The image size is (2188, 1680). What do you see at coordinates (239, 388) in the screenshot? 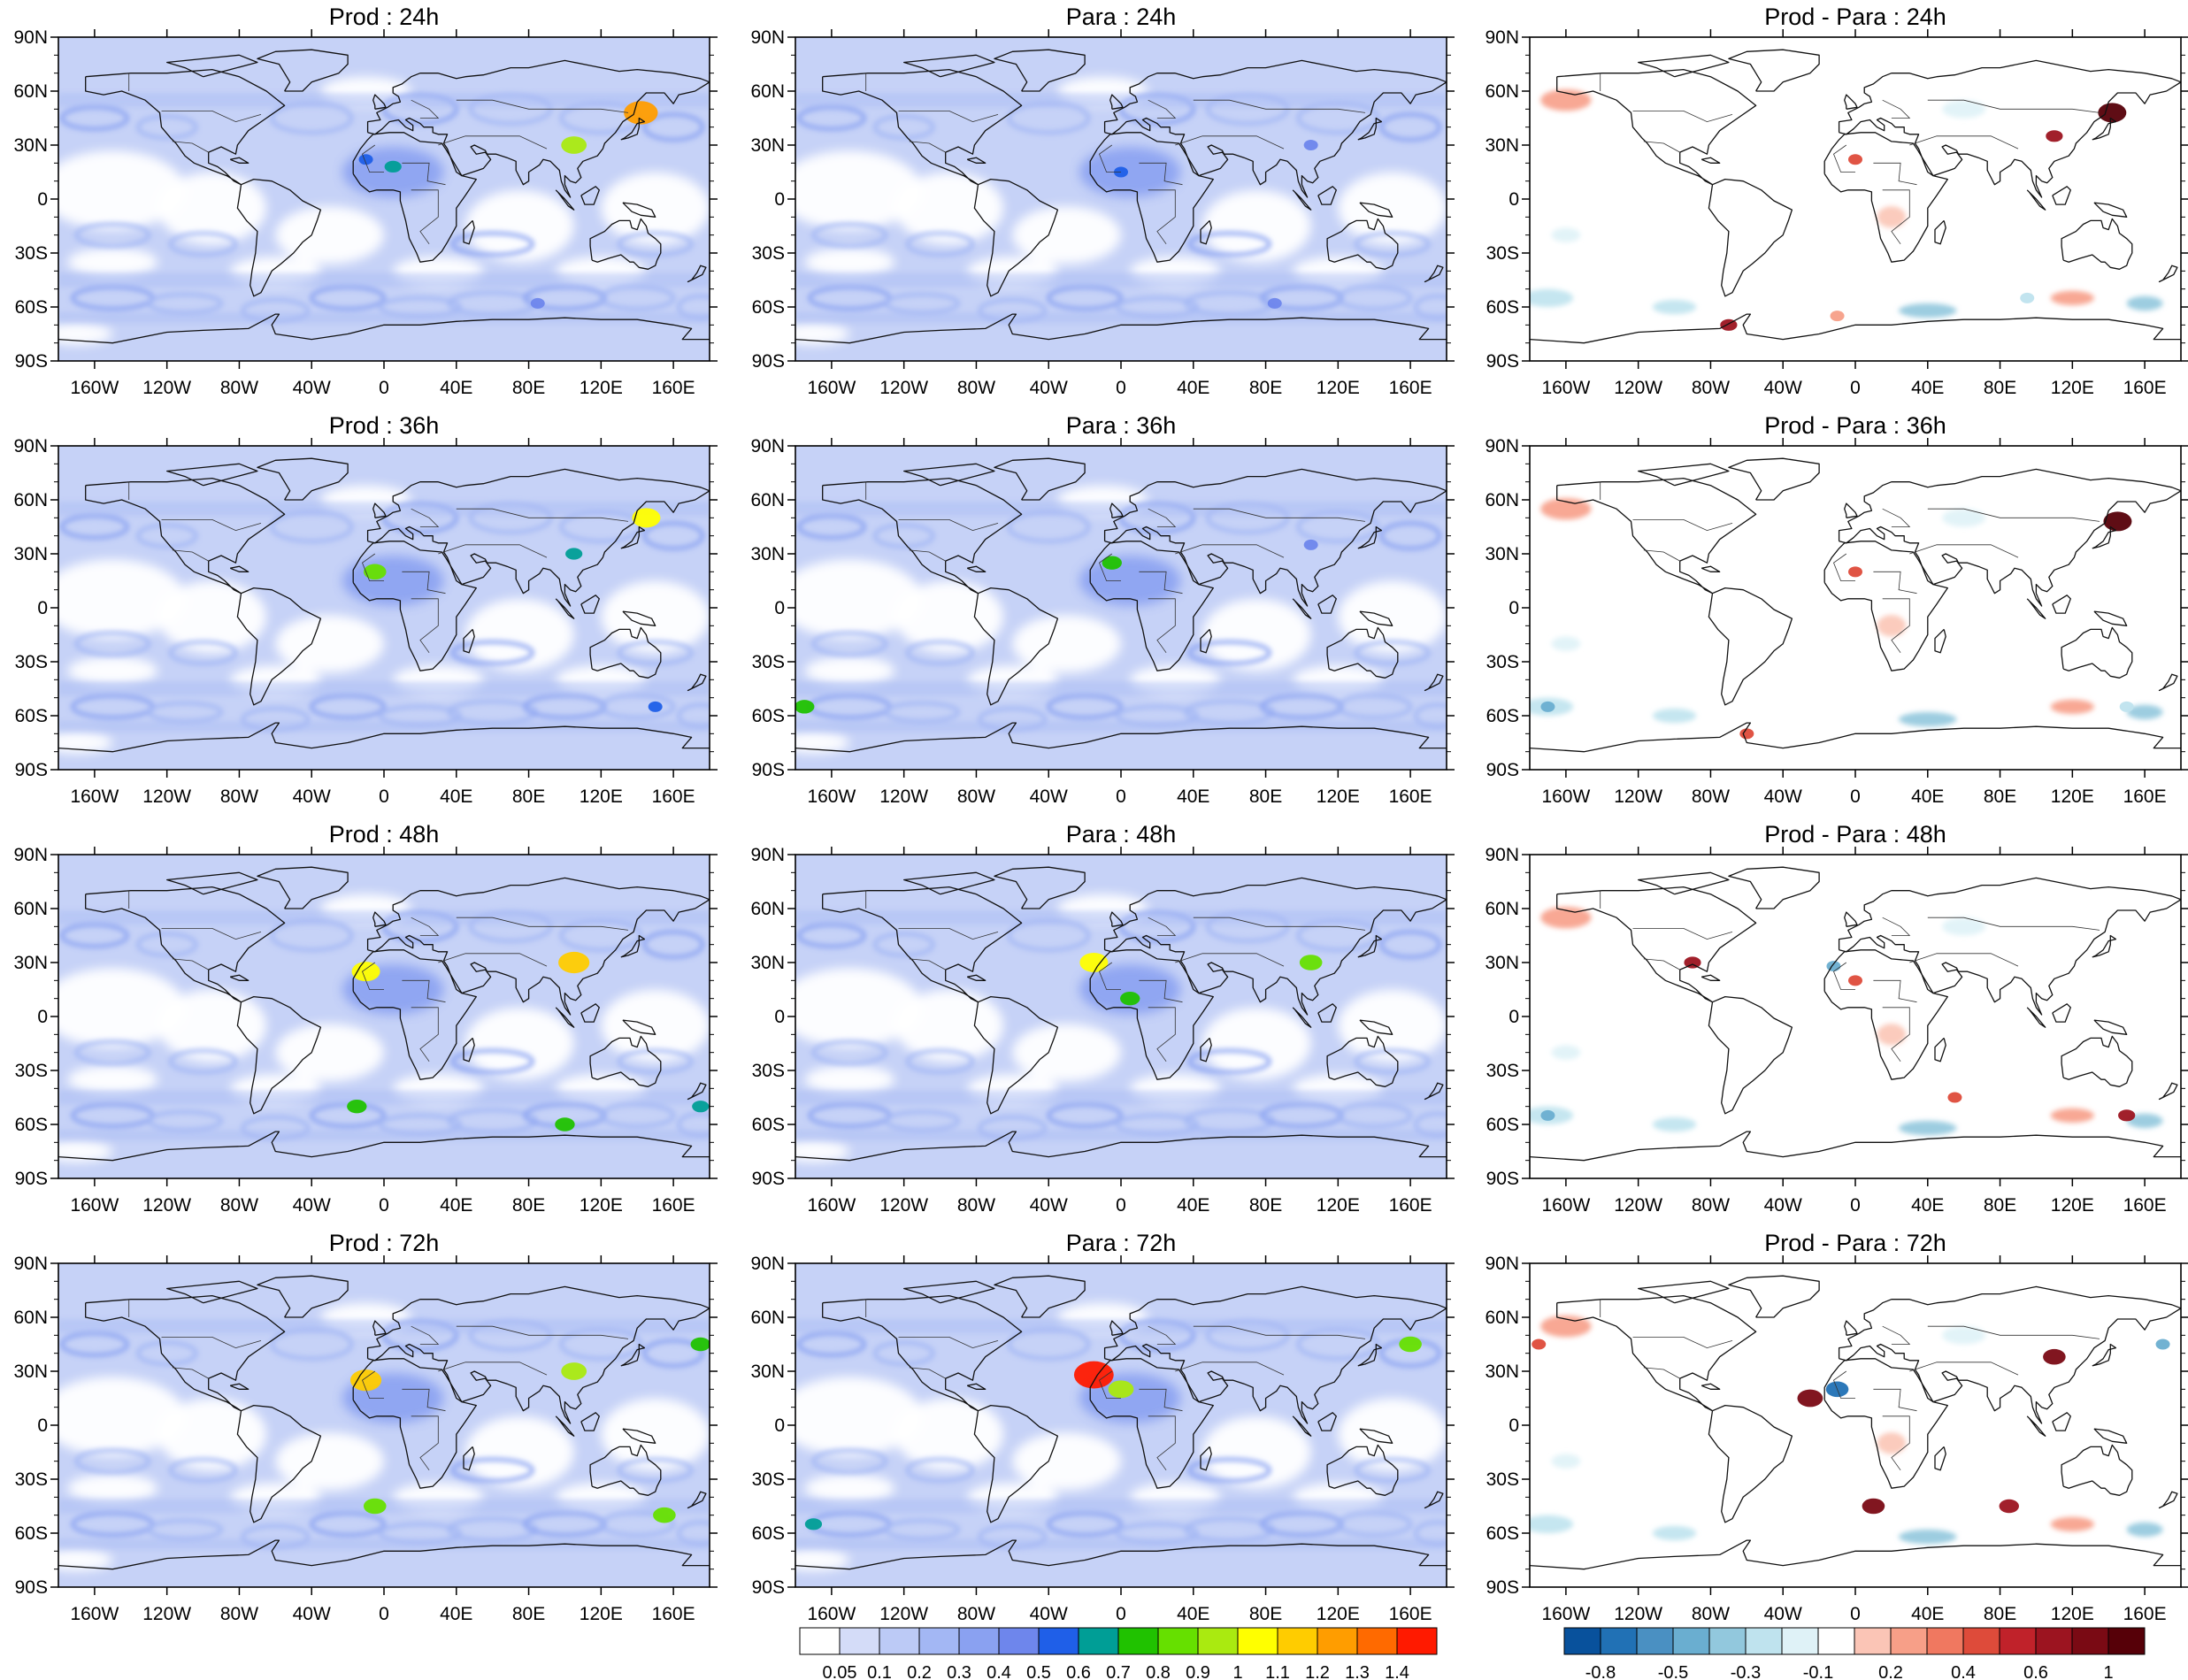
I see `lon-tick-label: 80W` at bounding box center [239, 388].